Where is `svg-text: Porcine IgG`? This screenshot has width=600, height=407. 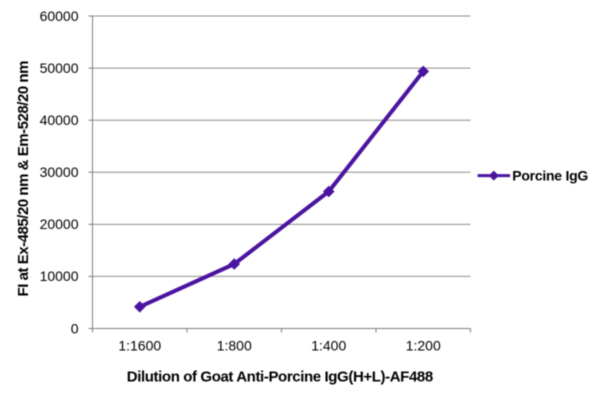 svg-text: Porcine IgG is located at coordinates (550, 176).